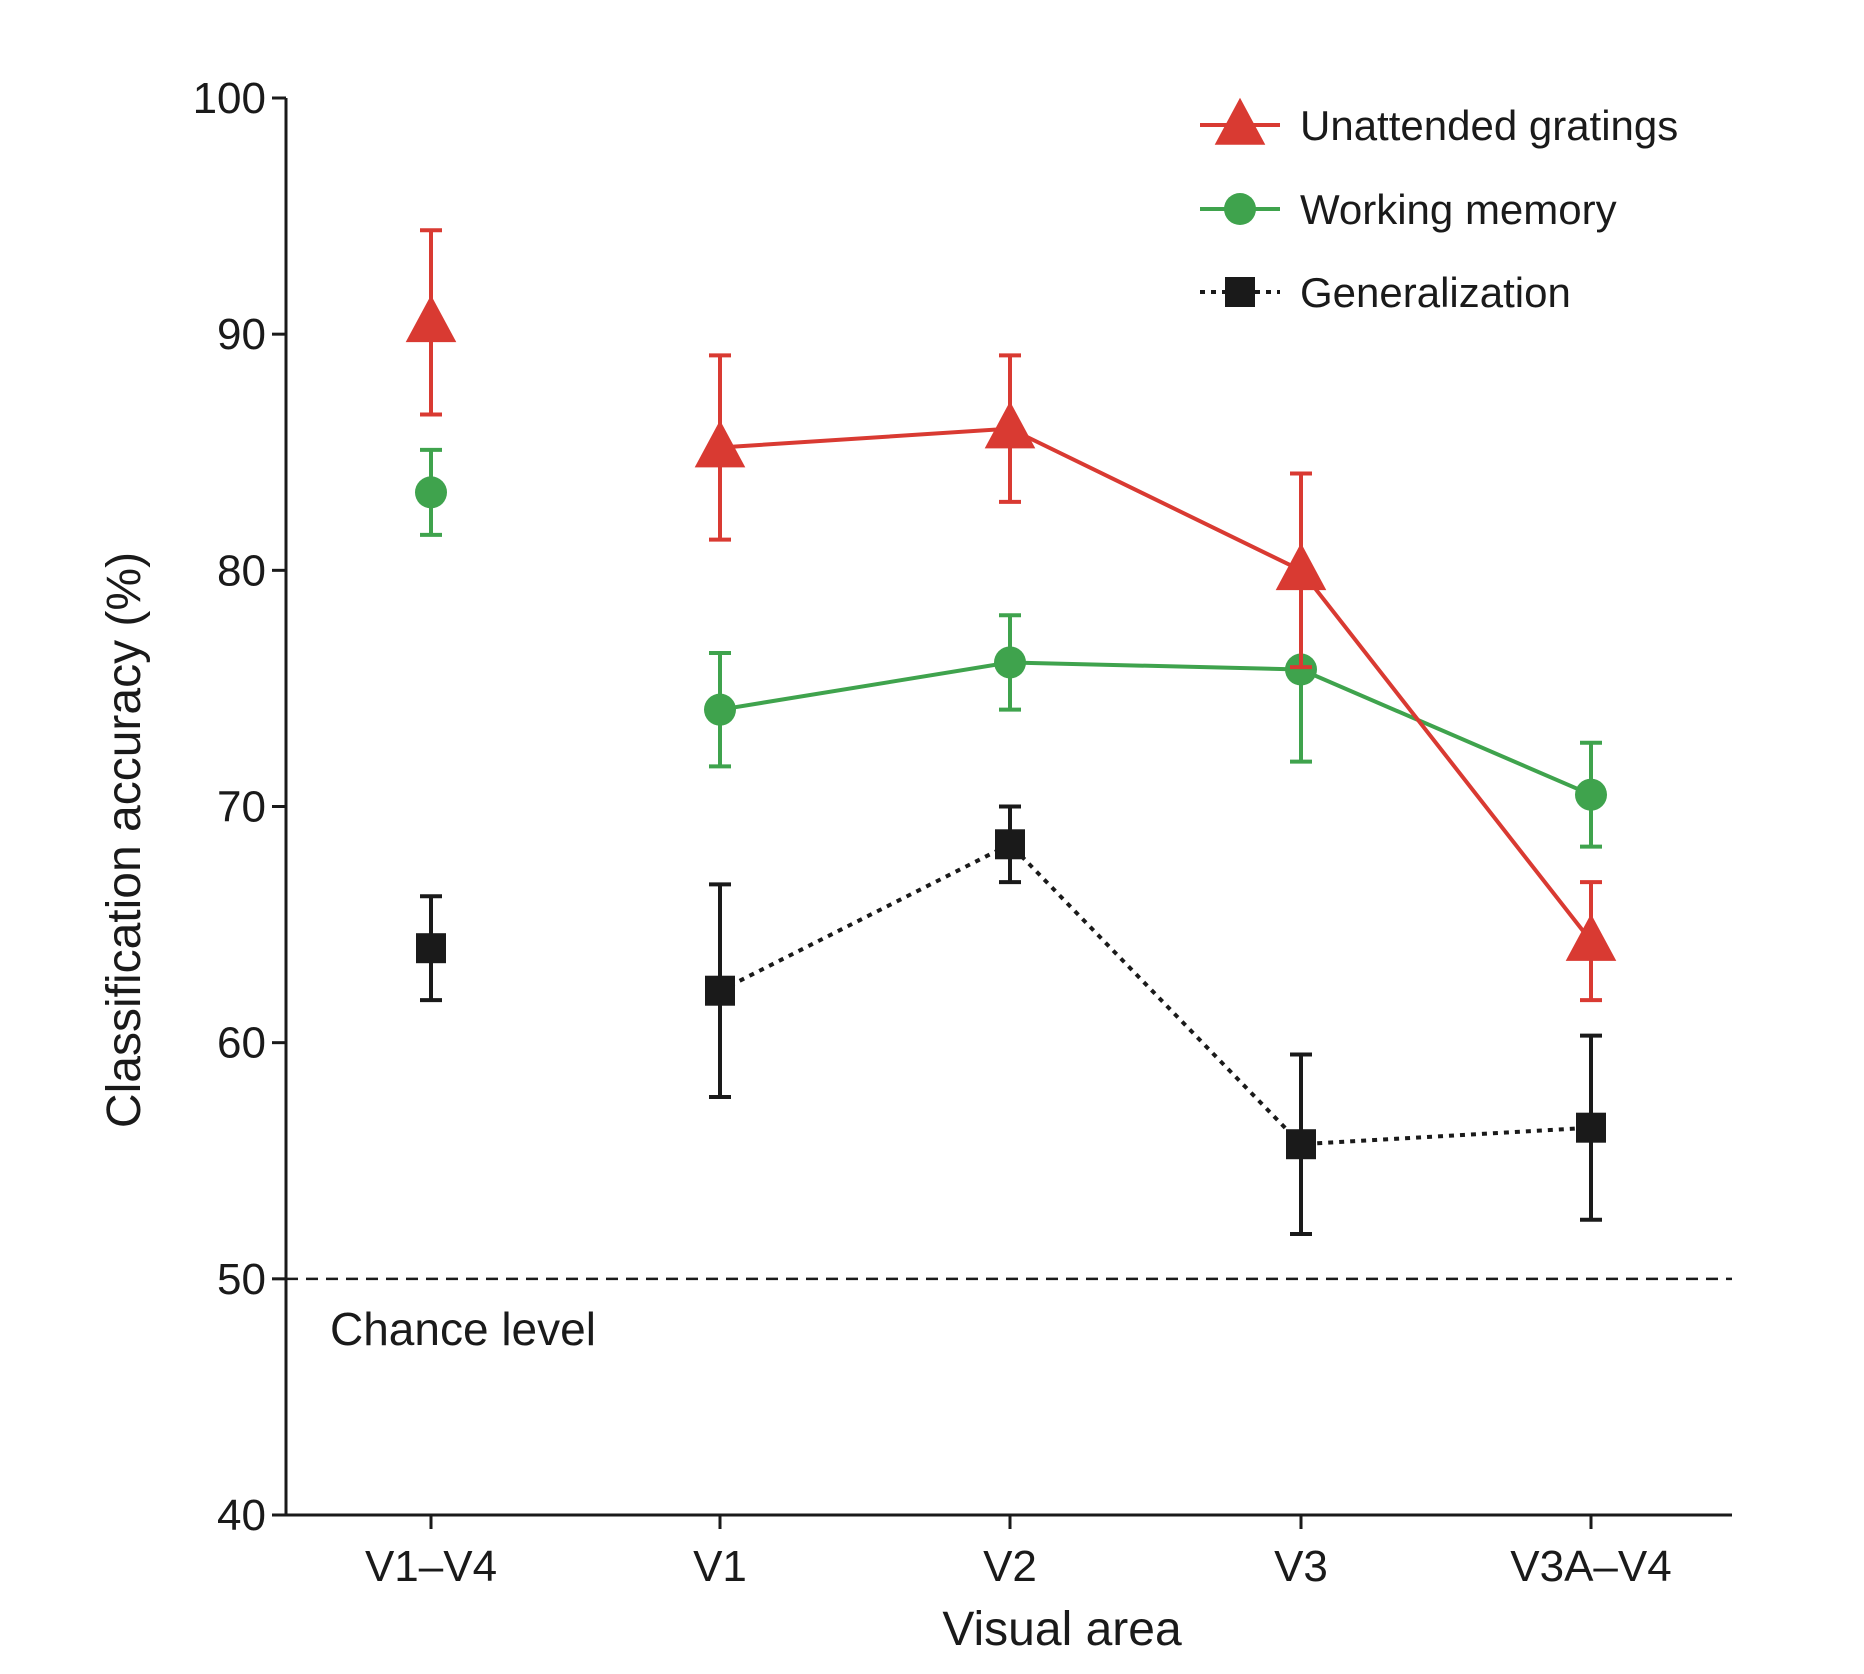  What do you see at coordinates (241, 1279) in the screenshot?
I see `y-tick-label: 50` at bounding box center [241, 1279].